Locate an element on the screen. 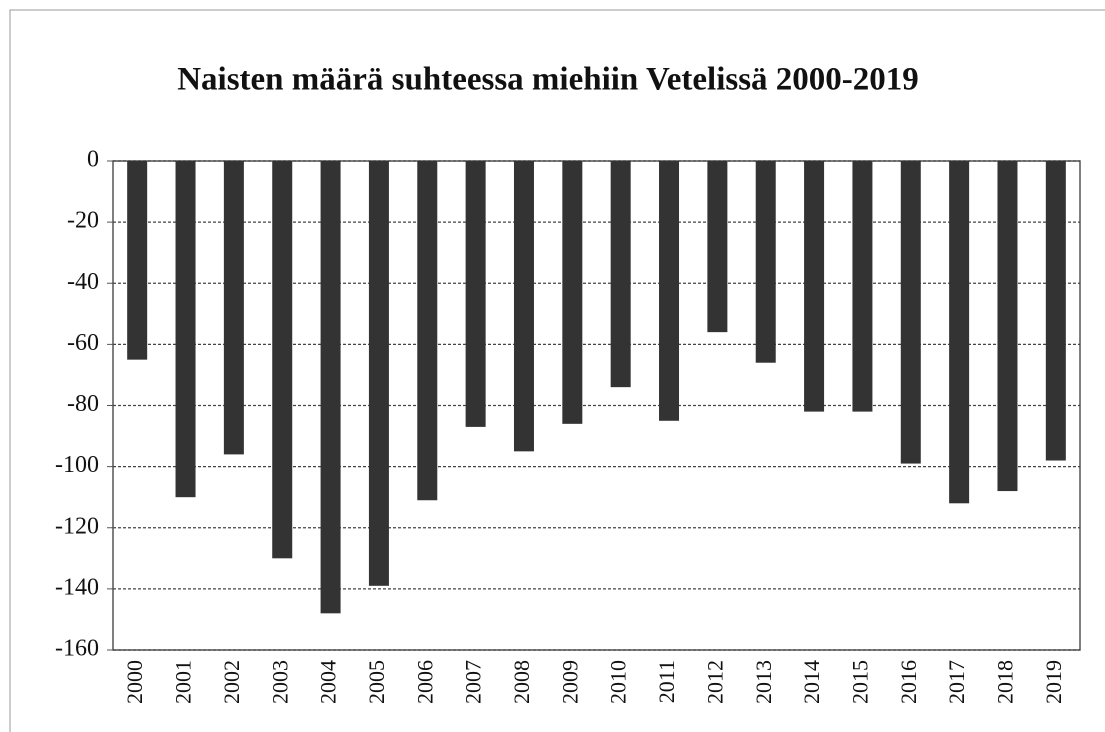 This screenshot has width=1105, height=732. x-tick-label: 2002 is located at coordinates (231, 682).